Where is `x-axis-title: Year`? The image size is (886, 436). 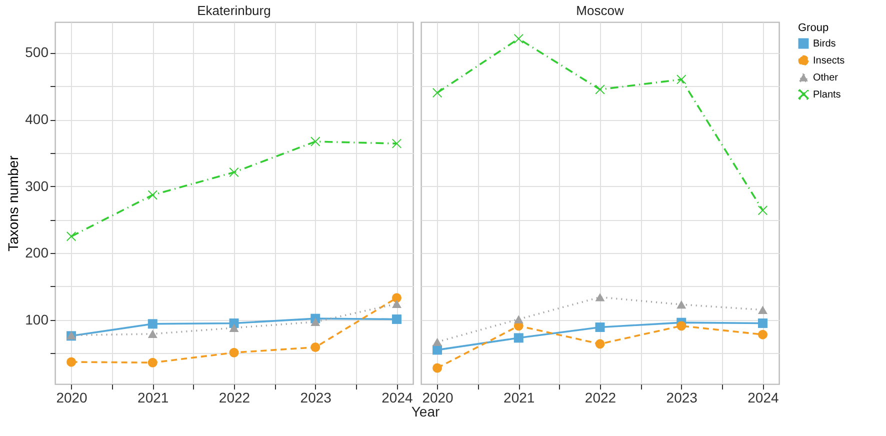
x-axis-title: Year is located at coordinates (425, 412).